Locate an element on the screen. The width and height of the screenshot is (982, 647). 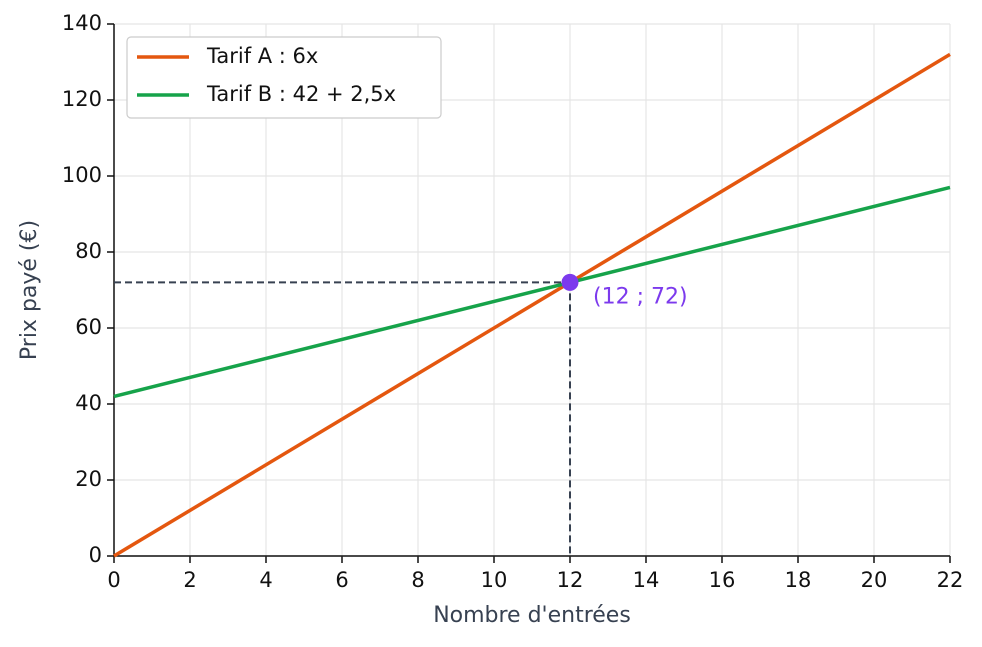
y-tick-label: 40 is located at coordinates (88, 403).